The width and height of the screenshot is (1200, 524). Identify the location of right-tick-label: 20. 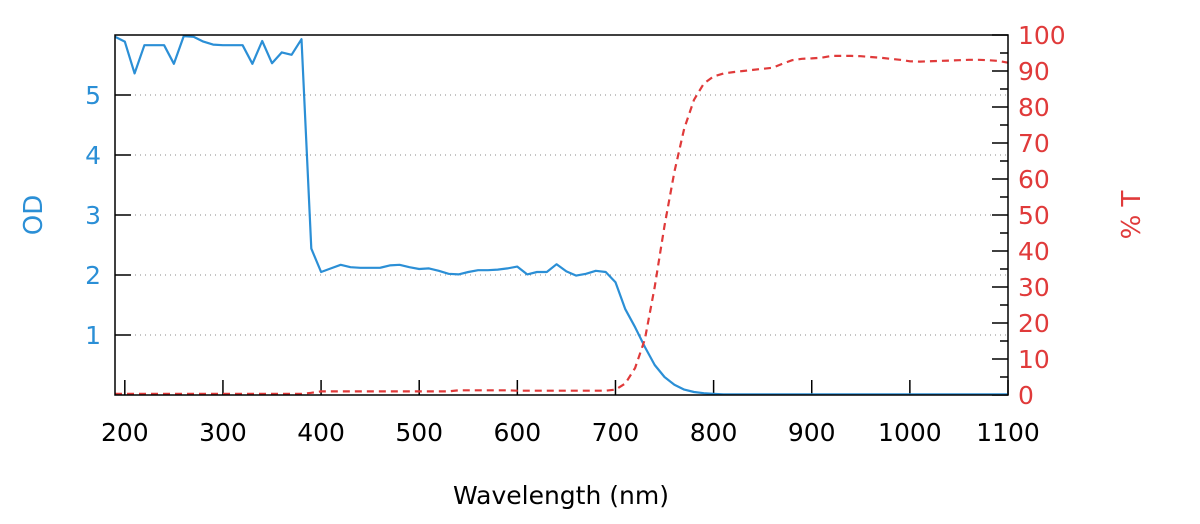
(1034, 323).